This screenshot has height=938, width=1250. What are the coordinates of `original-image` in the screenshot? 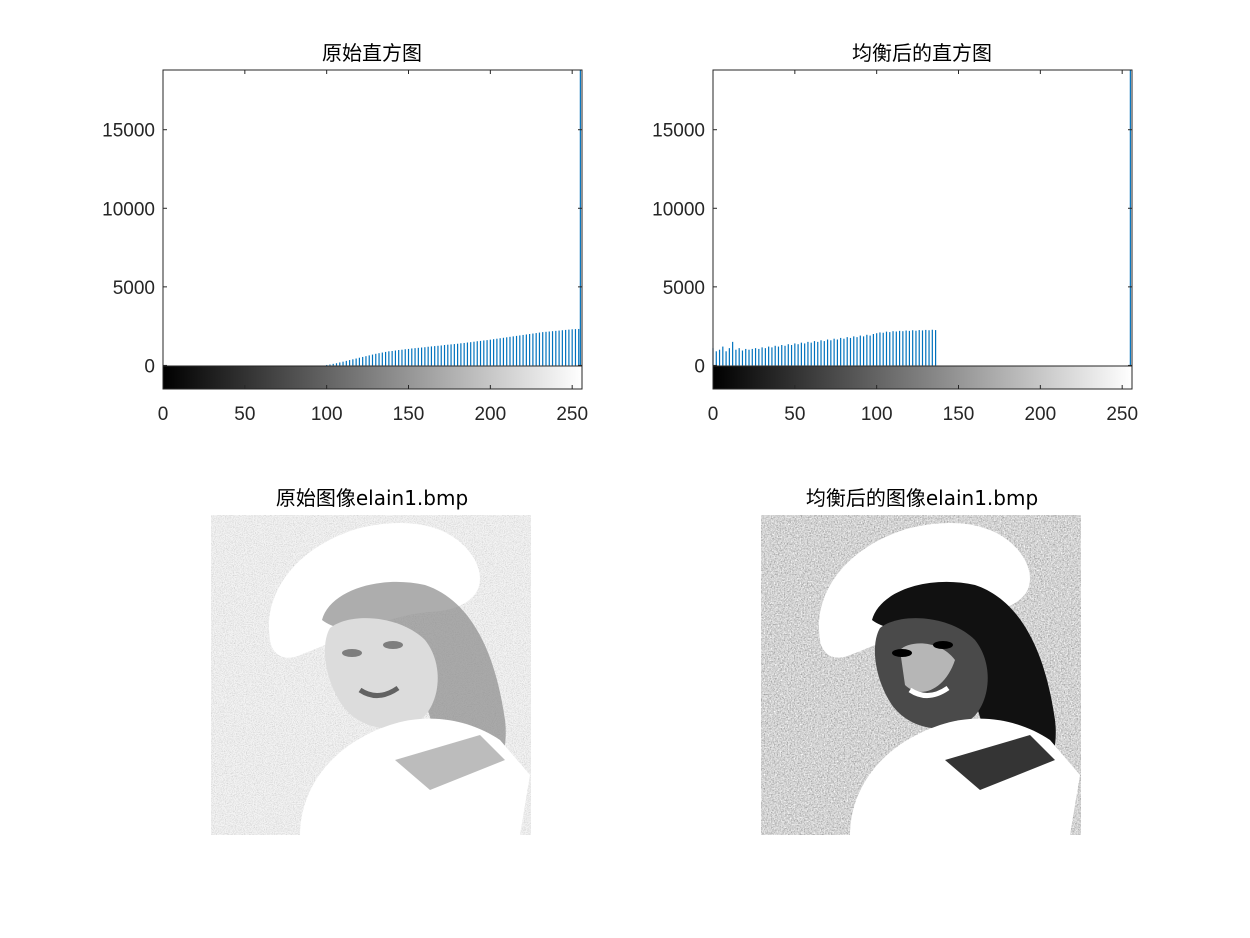 It's located at (371, 675).